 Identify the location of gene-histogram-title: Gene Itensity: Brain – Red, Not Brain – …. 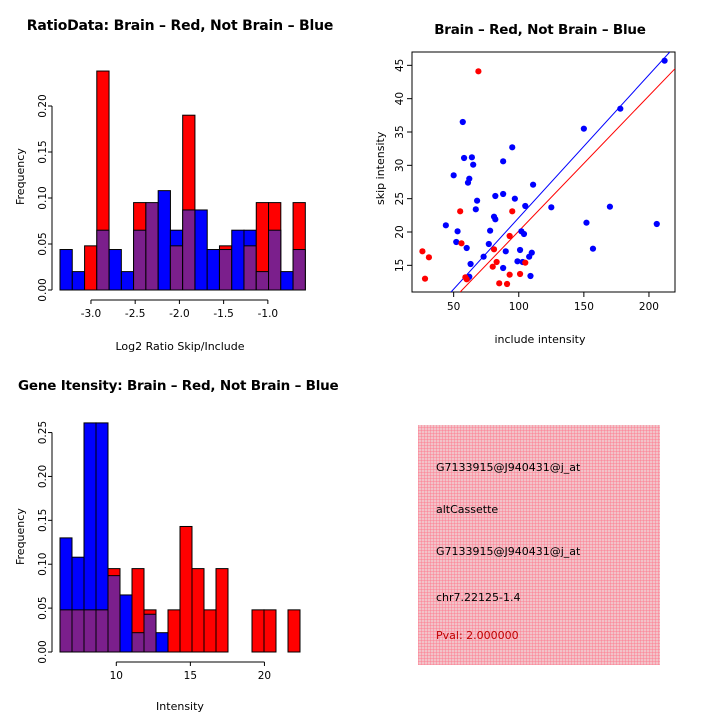
(178, 386).